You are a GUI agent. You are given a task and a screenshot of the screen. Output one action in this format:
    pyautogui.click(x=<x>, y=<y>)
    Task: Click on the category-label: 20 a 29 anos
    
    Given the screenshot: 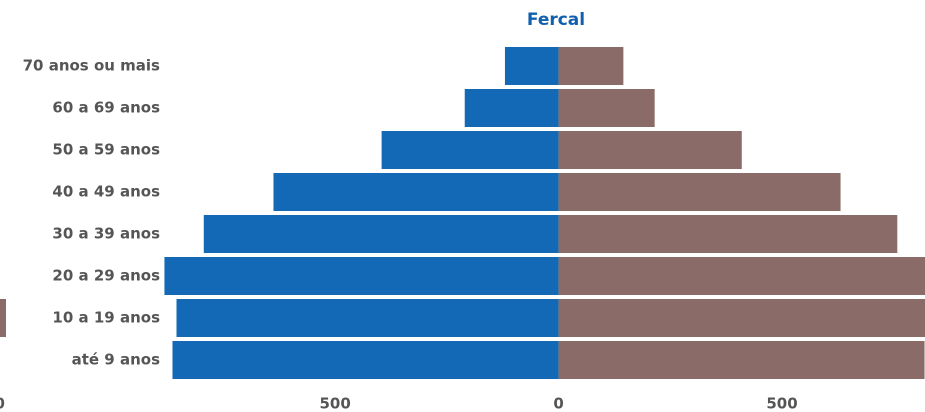 What is the action you would take?
    pyautogui.click(x=106, y=276)
    